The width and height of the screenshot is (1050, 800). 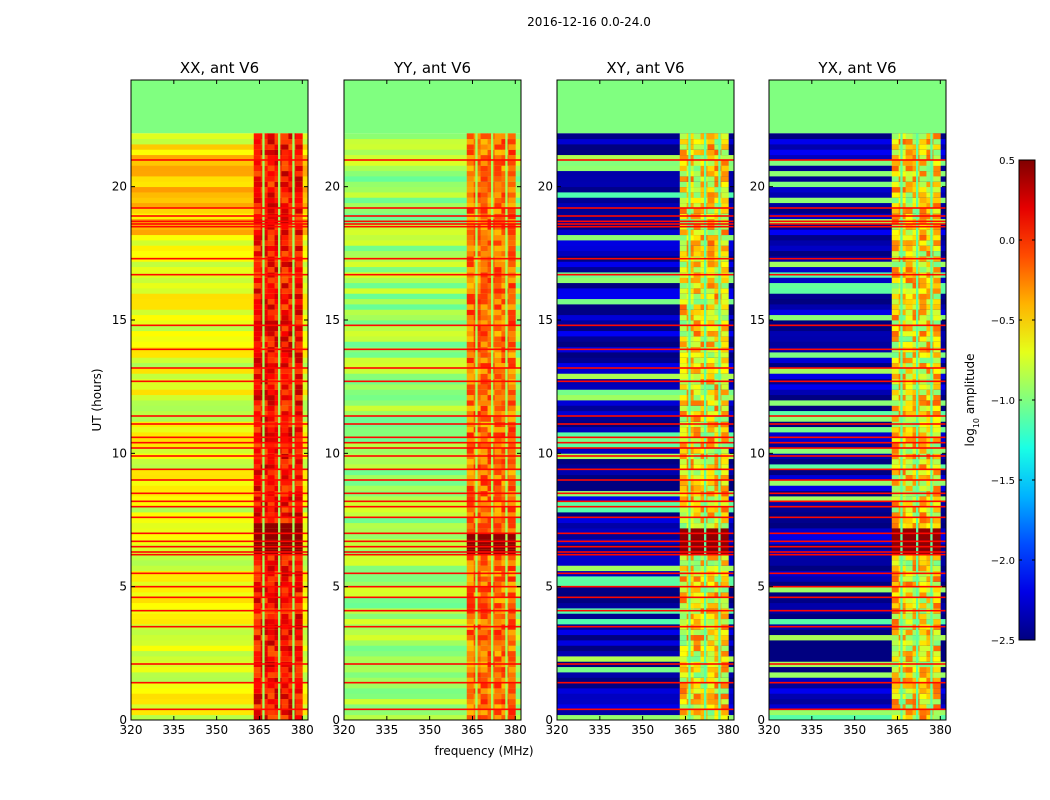 I want to click on x-tick-label: 380, so click(x=515, y=730).